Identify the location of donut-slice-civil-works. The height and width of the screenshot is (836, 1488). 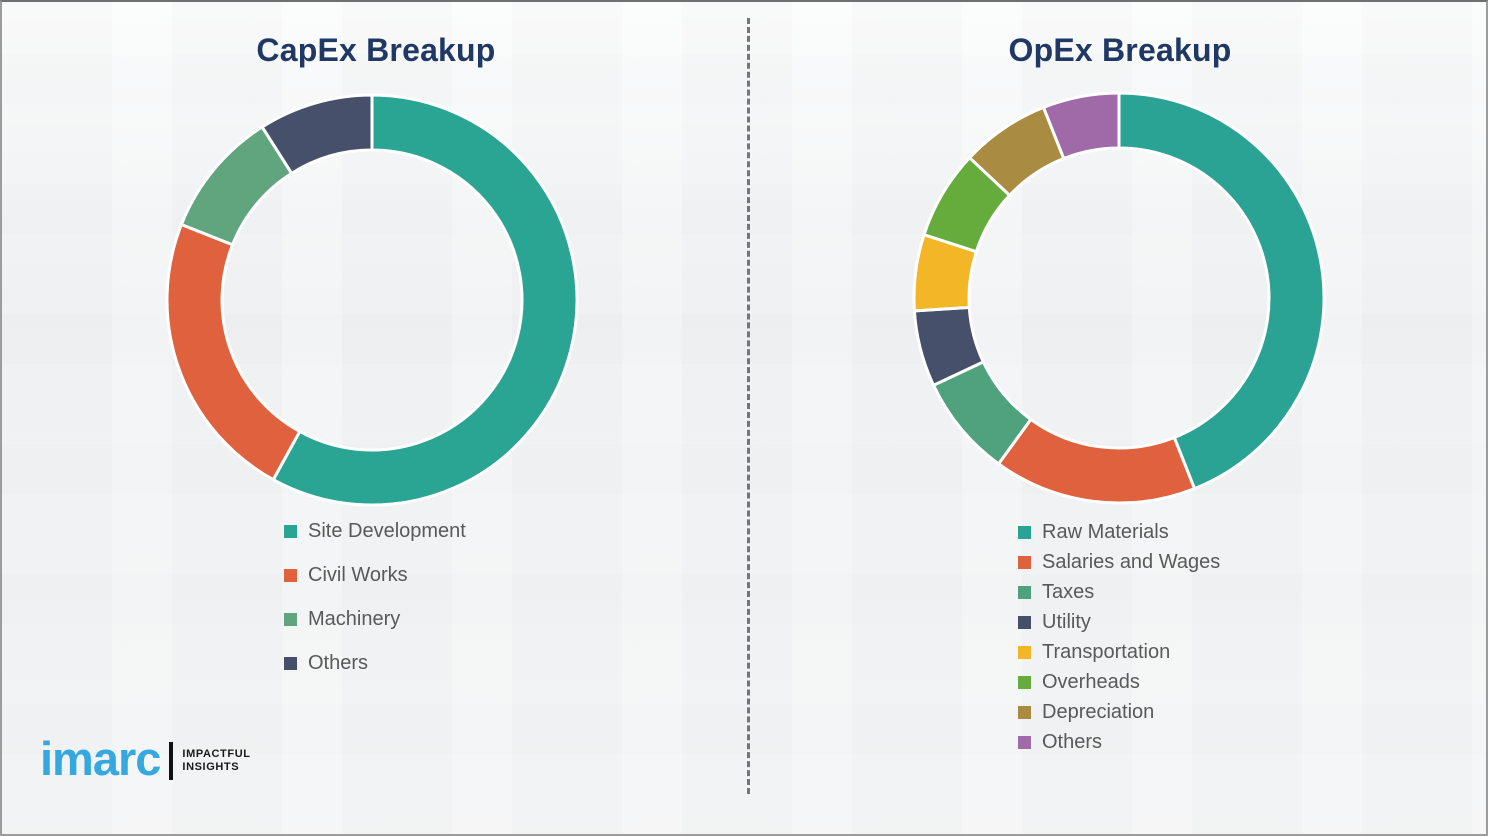
(233, 352).